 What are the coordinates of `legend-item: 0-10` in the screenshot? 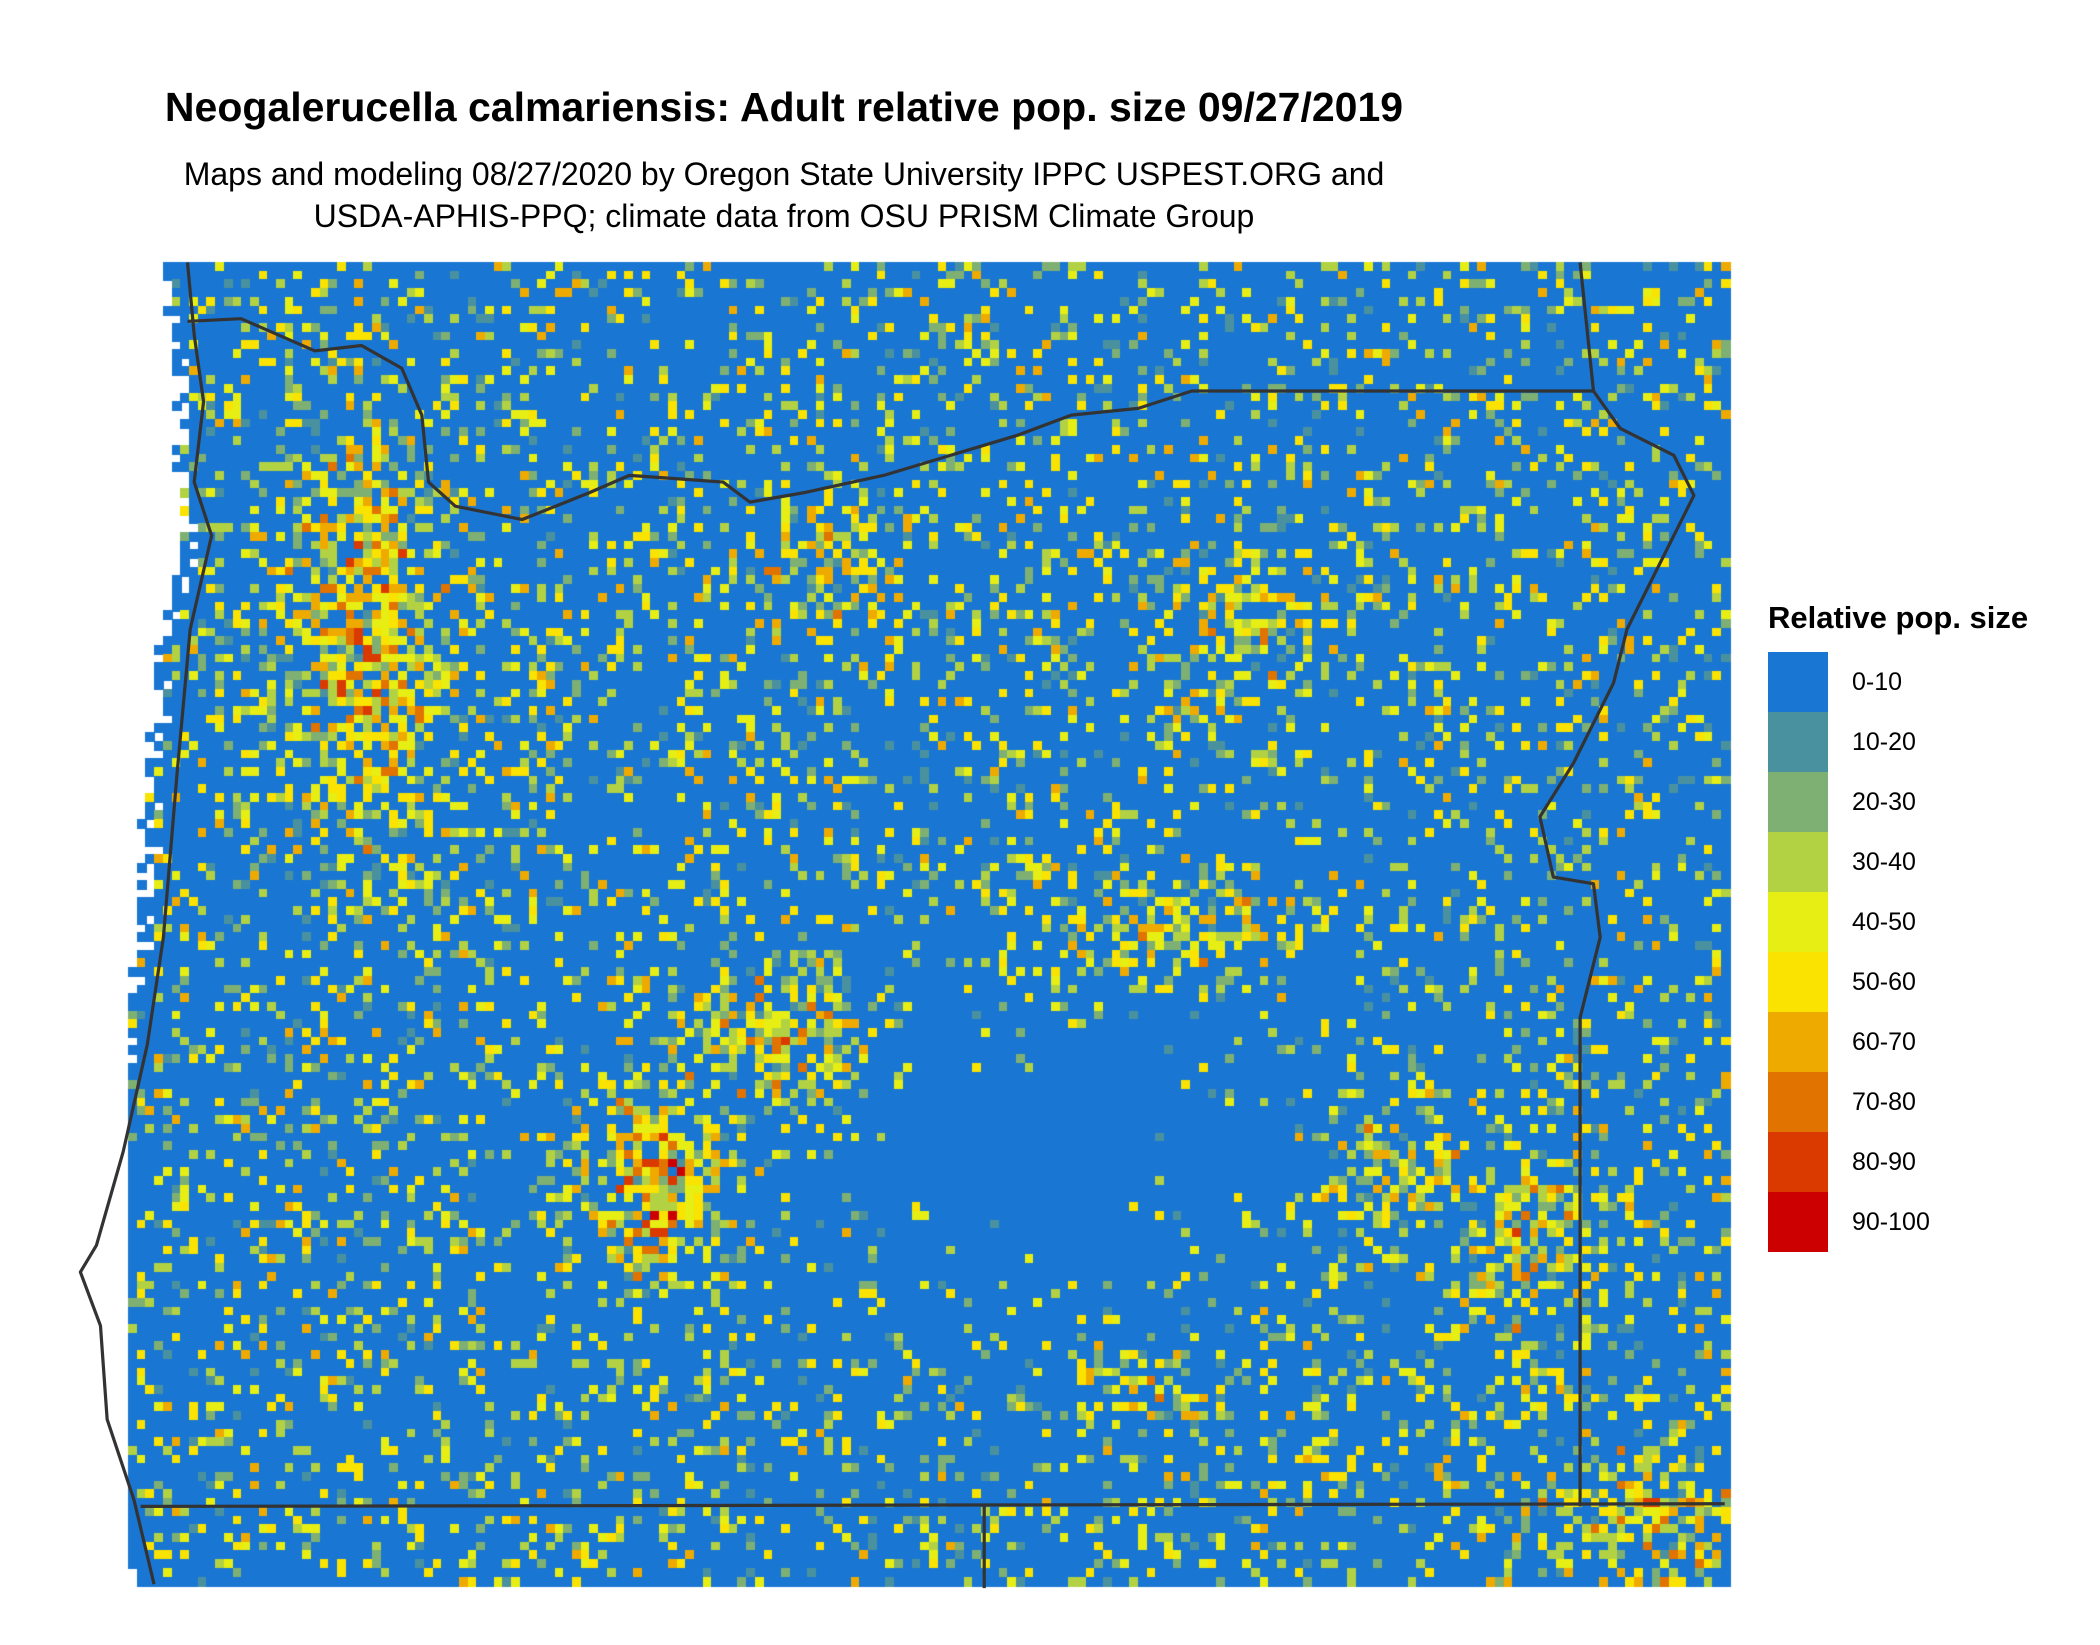 It's located at (1849, 682).